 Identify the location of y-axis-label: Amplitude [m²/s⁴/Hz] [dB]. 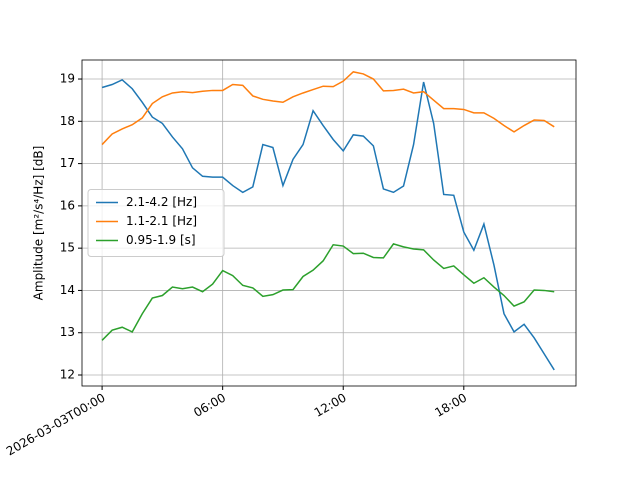
(39, 223).